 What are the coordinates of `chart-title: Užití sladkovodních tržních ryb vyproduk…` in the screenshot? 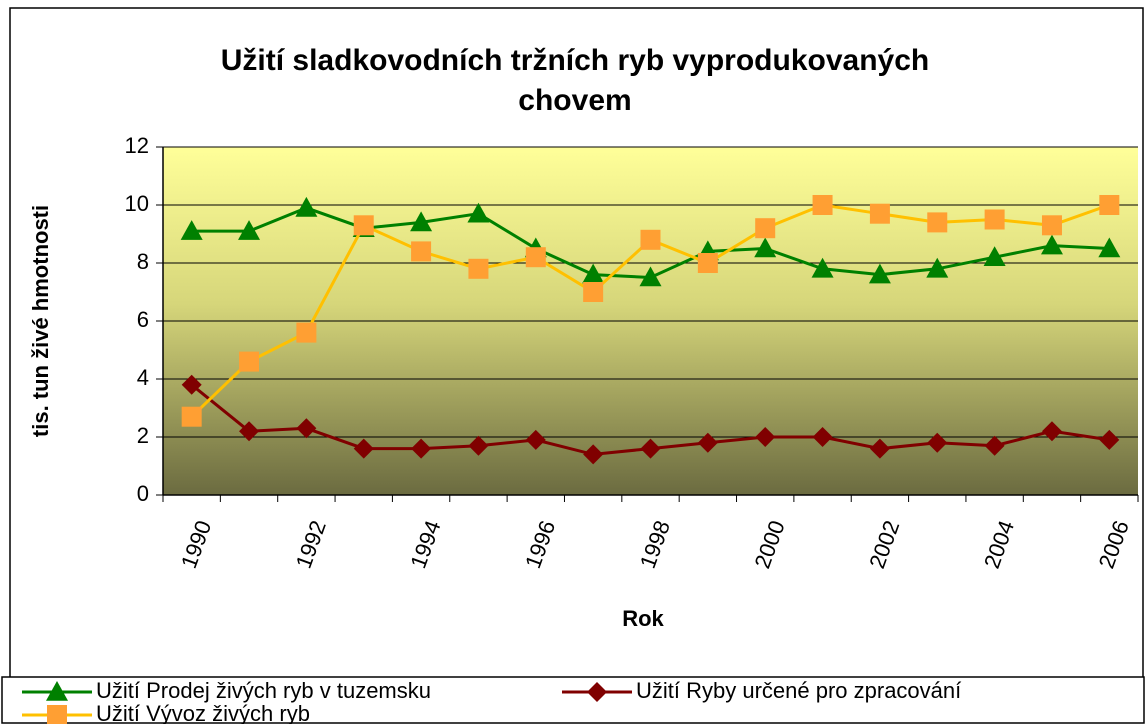 It's located at (575, 60).